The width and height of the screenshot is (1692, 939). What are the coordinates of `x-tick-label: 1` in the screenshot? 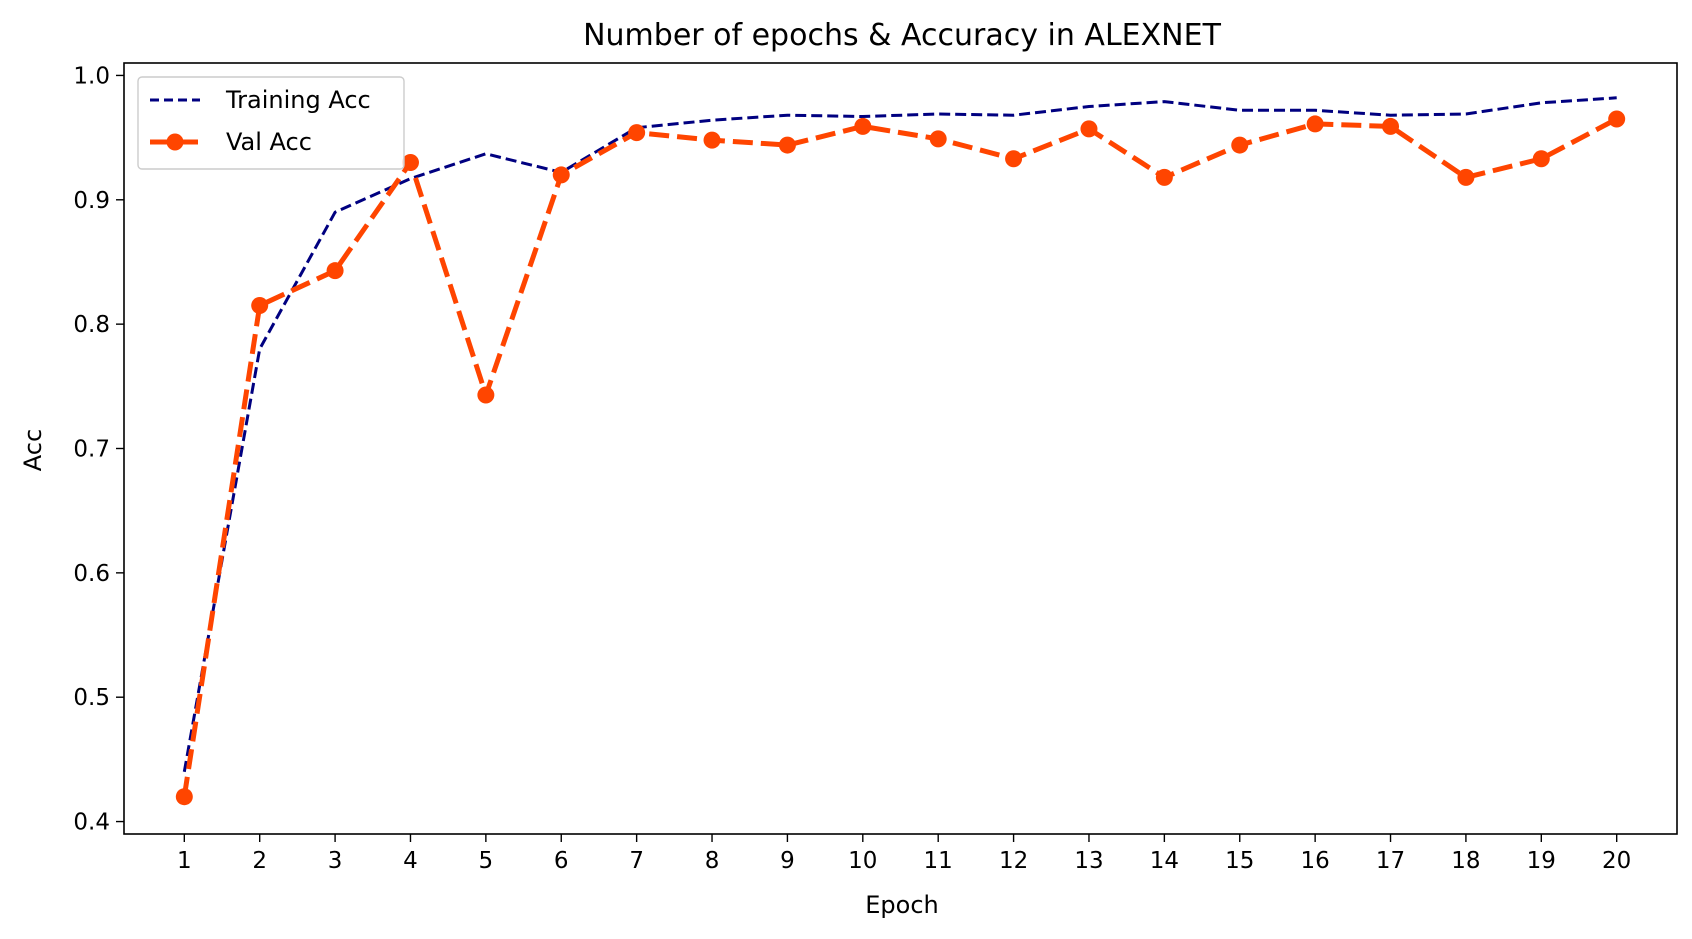 It's located at (184, 861).